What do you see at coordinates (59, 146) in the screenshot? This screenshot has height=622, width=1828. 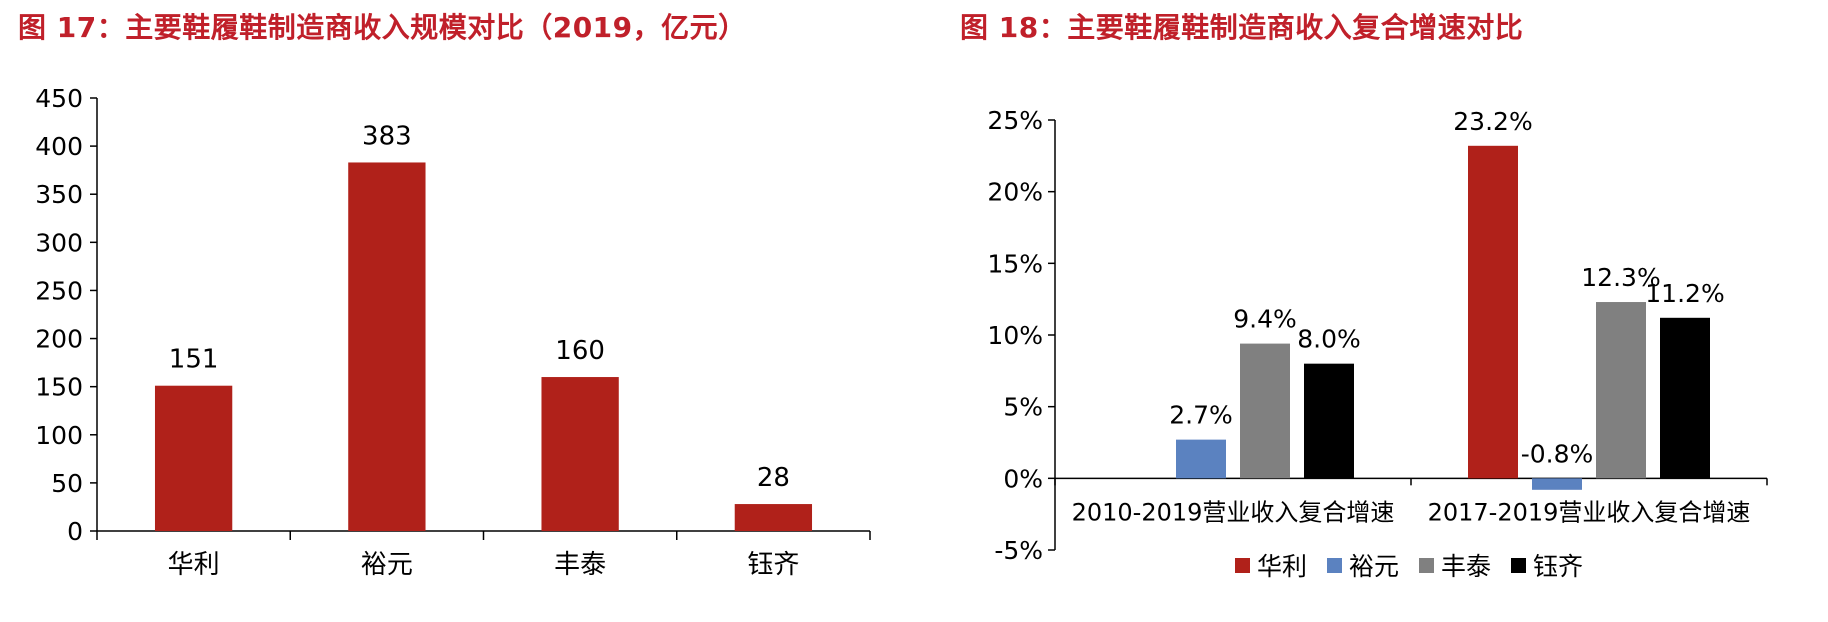 I see `y-tick-label: 400` at bounding box center [59, 146].